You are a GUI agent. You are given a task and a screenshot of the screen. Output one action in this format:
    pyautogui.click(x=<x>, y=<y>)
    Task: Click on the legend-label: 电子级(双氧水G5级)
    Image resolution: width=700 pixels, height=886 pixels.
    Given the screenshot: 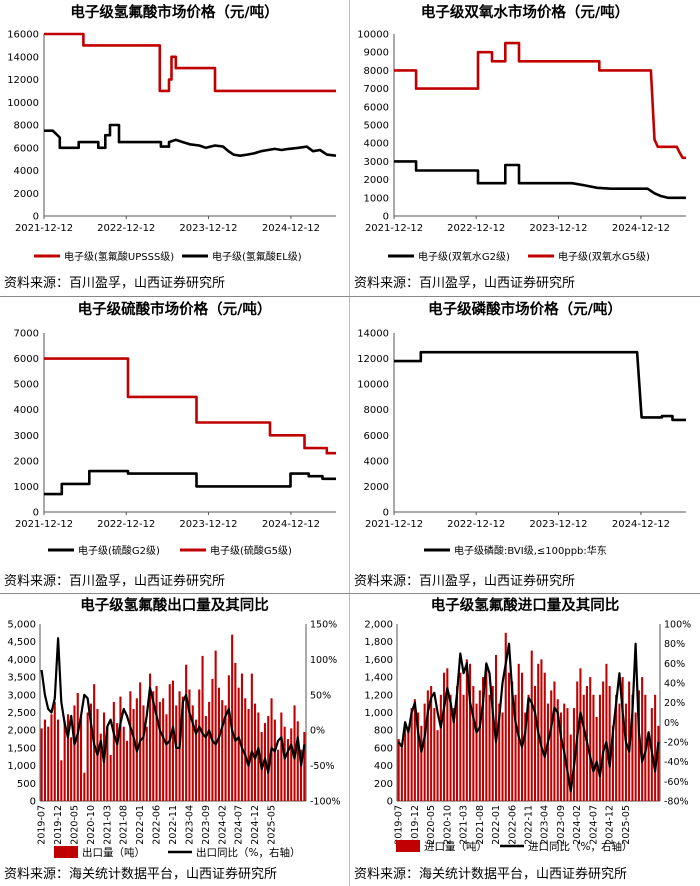 What is the action you would take?
    pyautogui.click(x=604, y=256)
    